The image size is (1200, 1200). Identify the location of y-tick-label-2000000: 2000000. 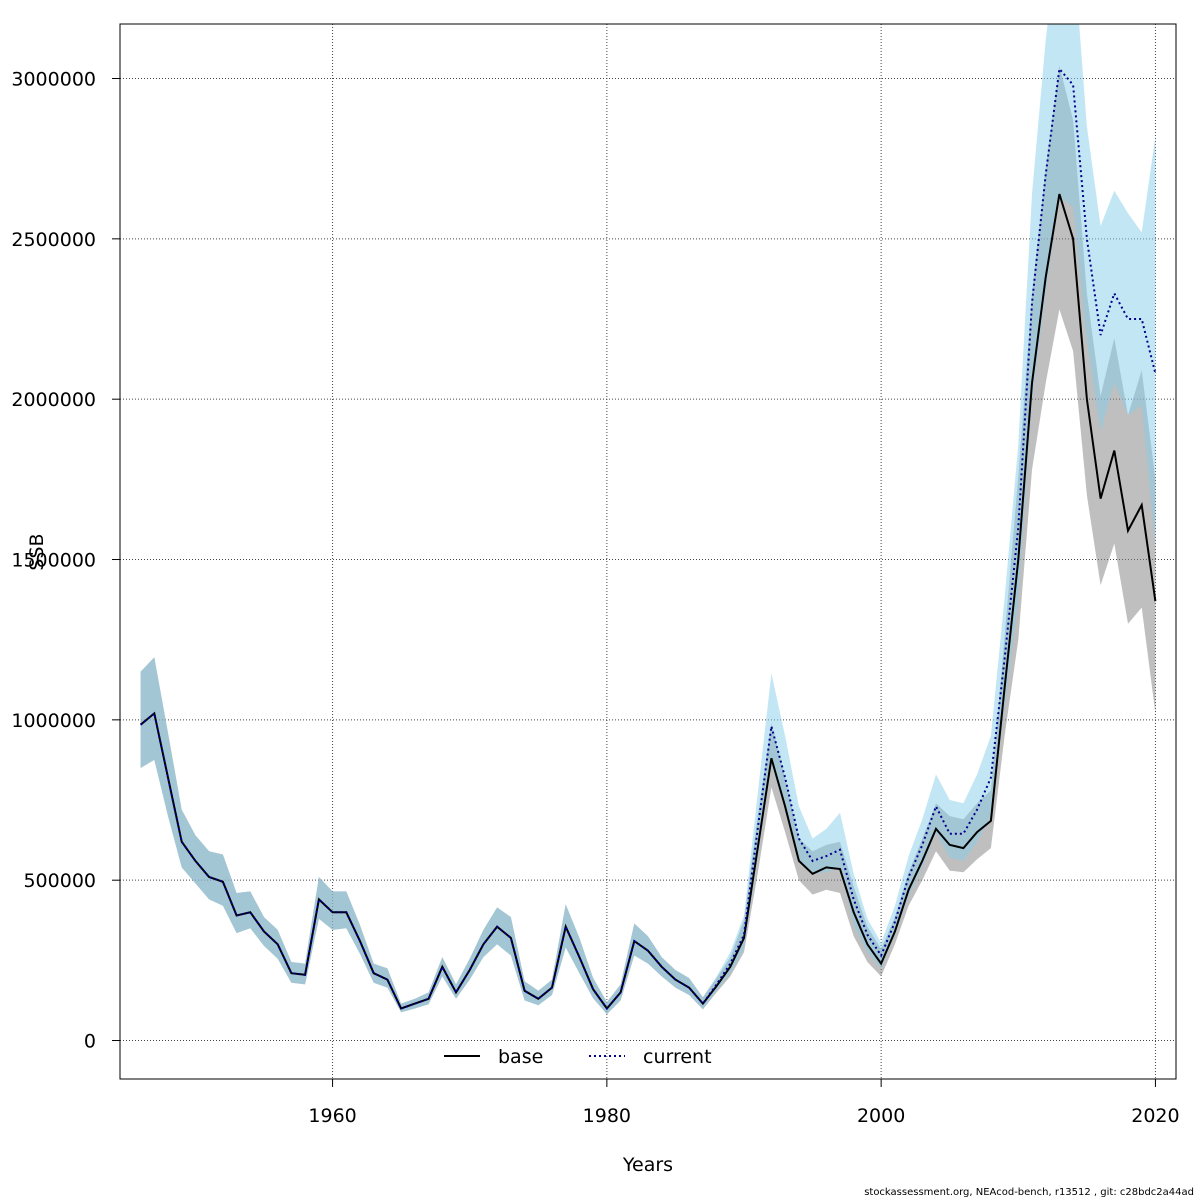
(53, 400).